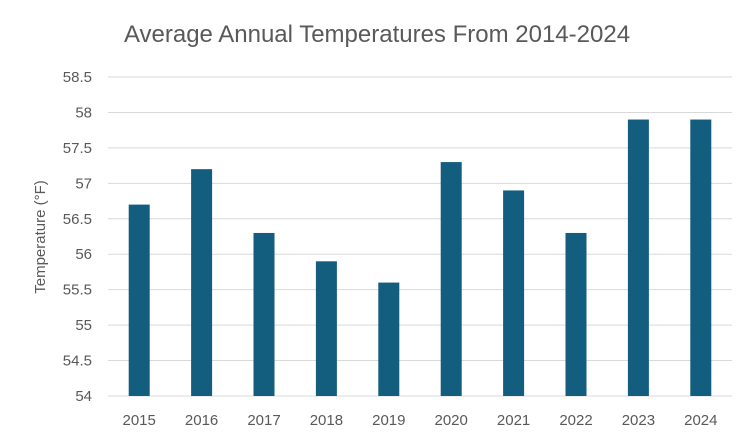 The image size is (755, 444). Describe the element at coordinates (451, 420) in the screenshot. I see `x-tick-label: 2020` at that location.